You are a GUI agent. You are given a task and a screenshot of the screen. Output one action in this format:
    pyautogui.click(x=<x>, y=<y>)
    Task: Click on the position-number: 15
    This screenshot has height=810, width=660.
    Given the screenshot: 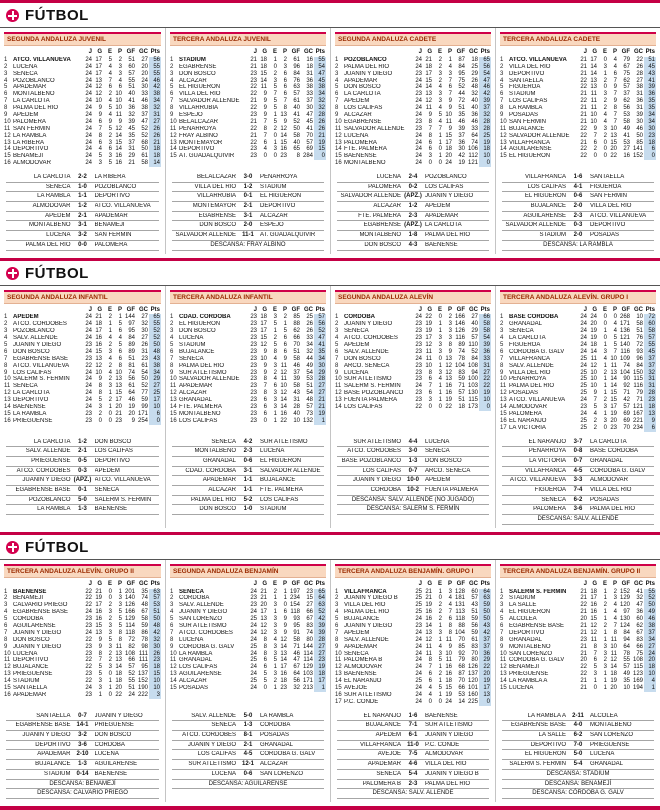 What is the action you would take?
    pyautogui.click(x=7, y=688)
    